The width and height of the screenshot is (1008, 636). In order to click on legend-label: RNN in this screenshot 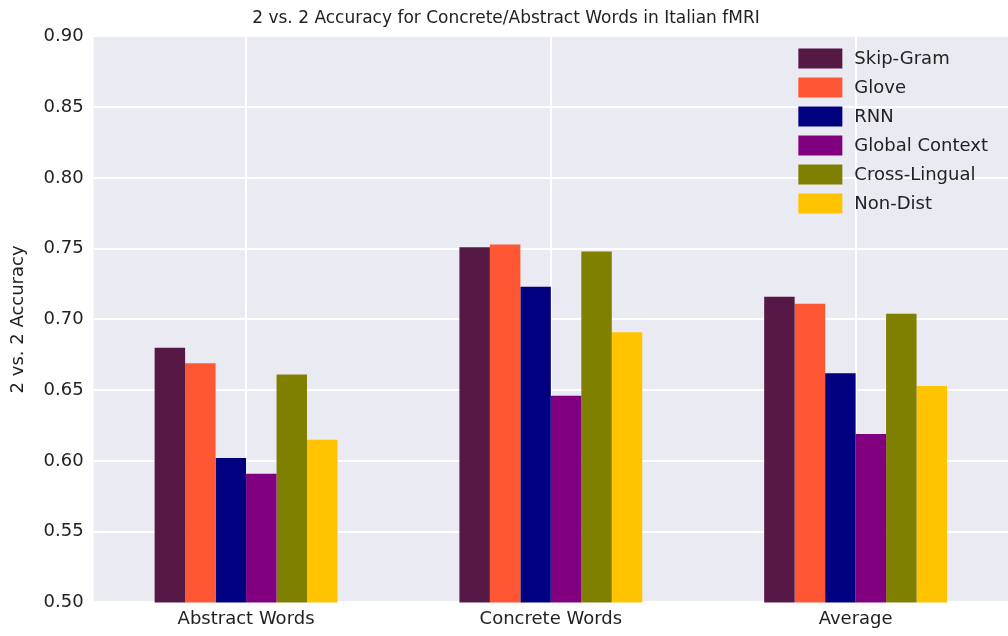, I will do `click(874, 116)`.